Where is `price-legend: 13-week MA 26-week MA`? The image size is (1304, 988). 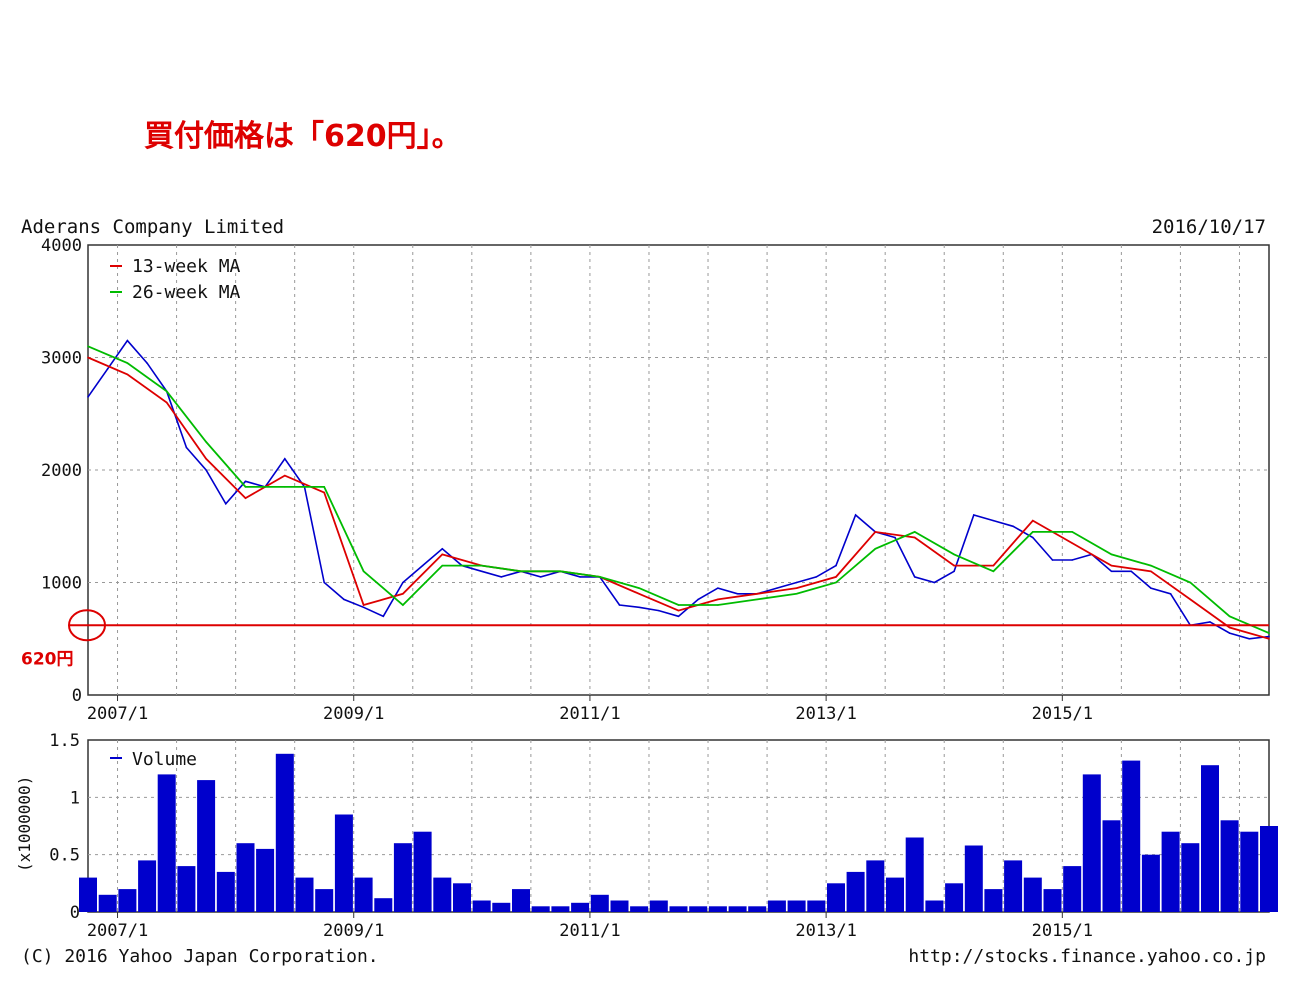 price-legend: 13-week MA 26-week MA is located at coordinates (175, 279).